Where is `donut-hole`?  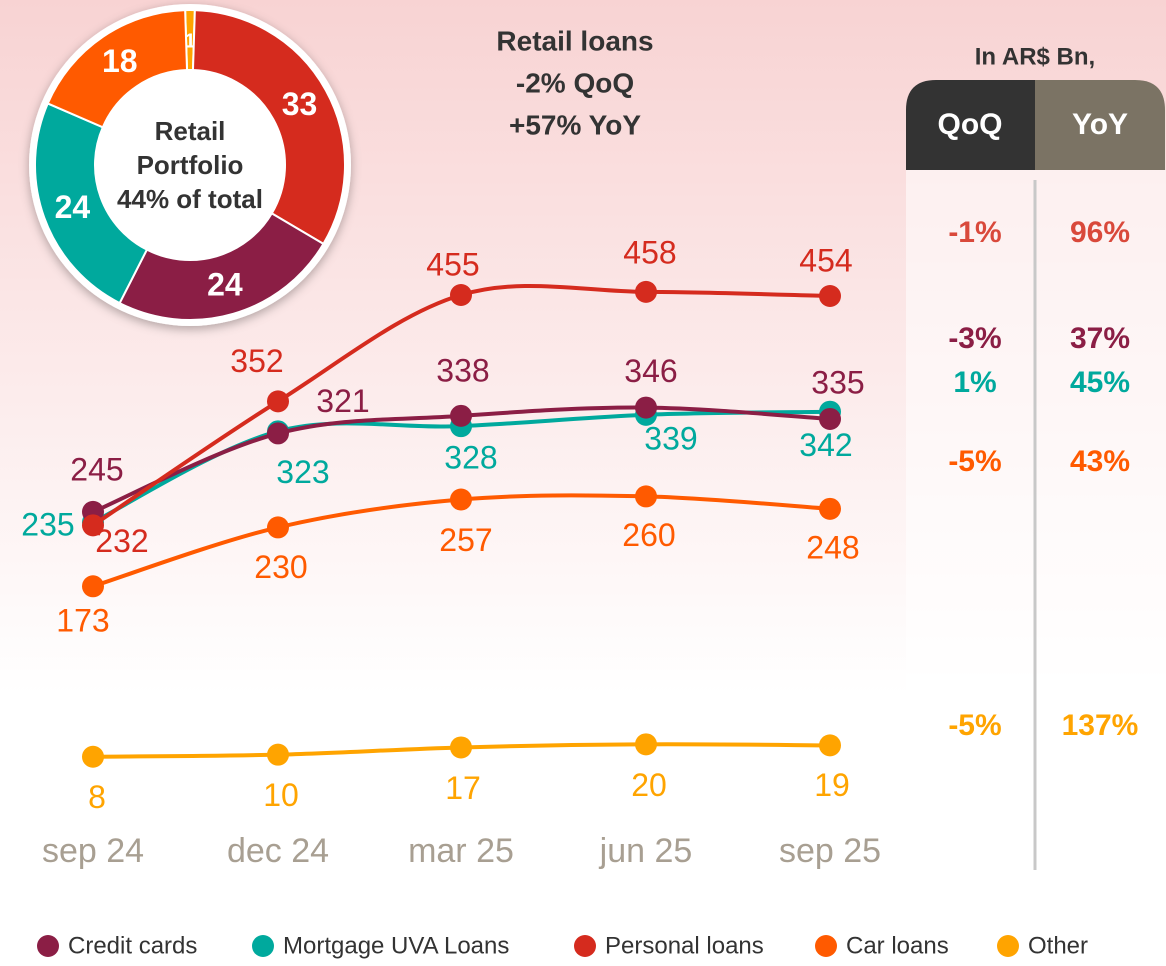 donut-hole is located at coordinates (190, 165).